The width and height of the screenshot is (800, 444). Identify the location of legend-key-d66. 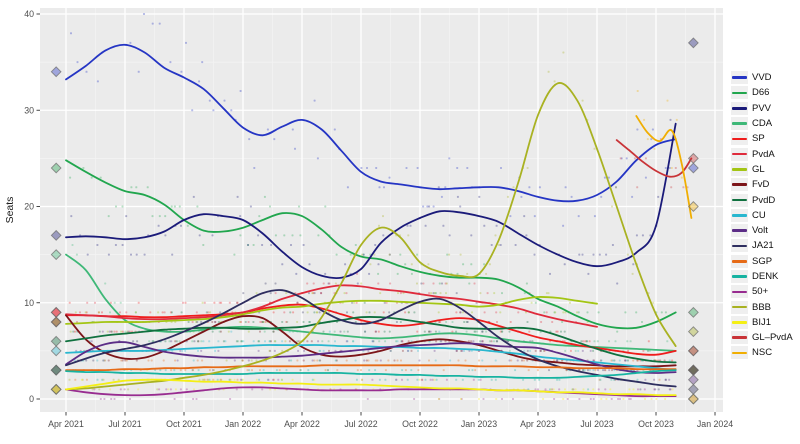
(739, 93).